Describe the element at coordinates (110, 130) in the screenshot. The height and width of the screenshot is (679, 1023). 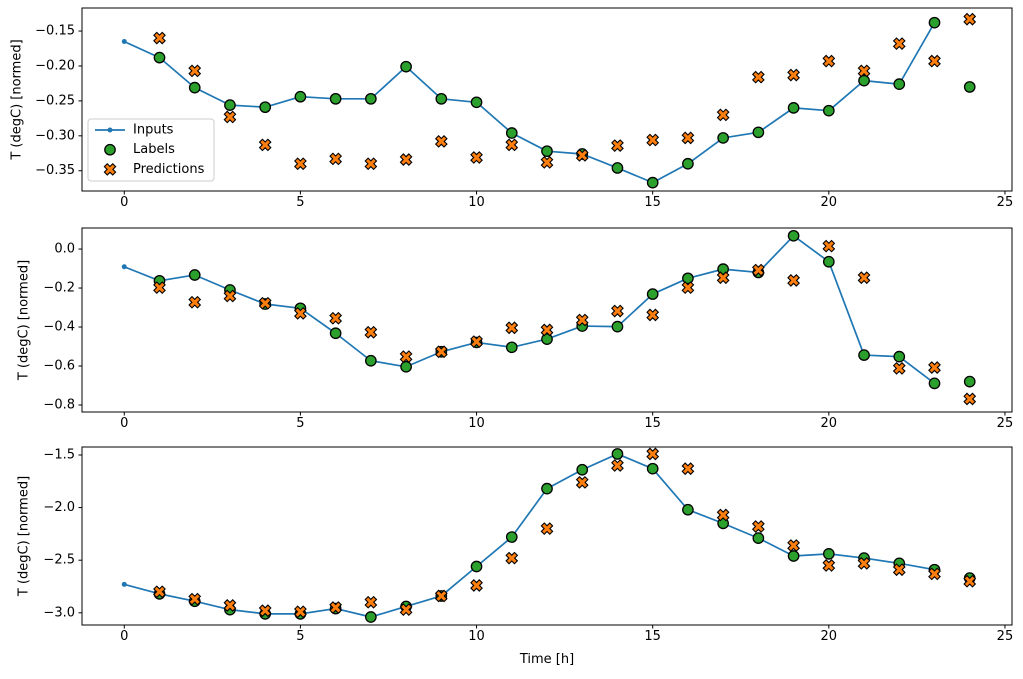
I see `inputs-legend-marker` at that location.